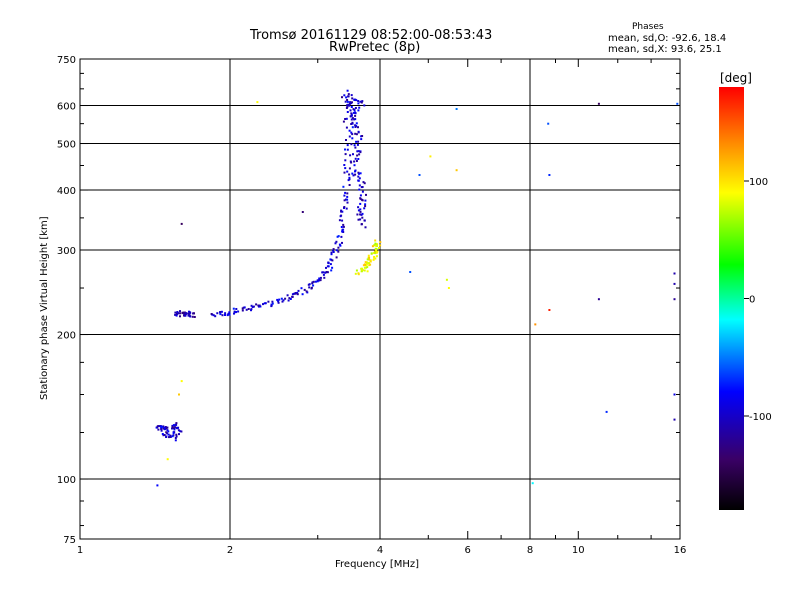  What do you see at coordinates (69, 540) in the screenshot?
I see `y-tick-label: 75` at bounding box center [69, 540].